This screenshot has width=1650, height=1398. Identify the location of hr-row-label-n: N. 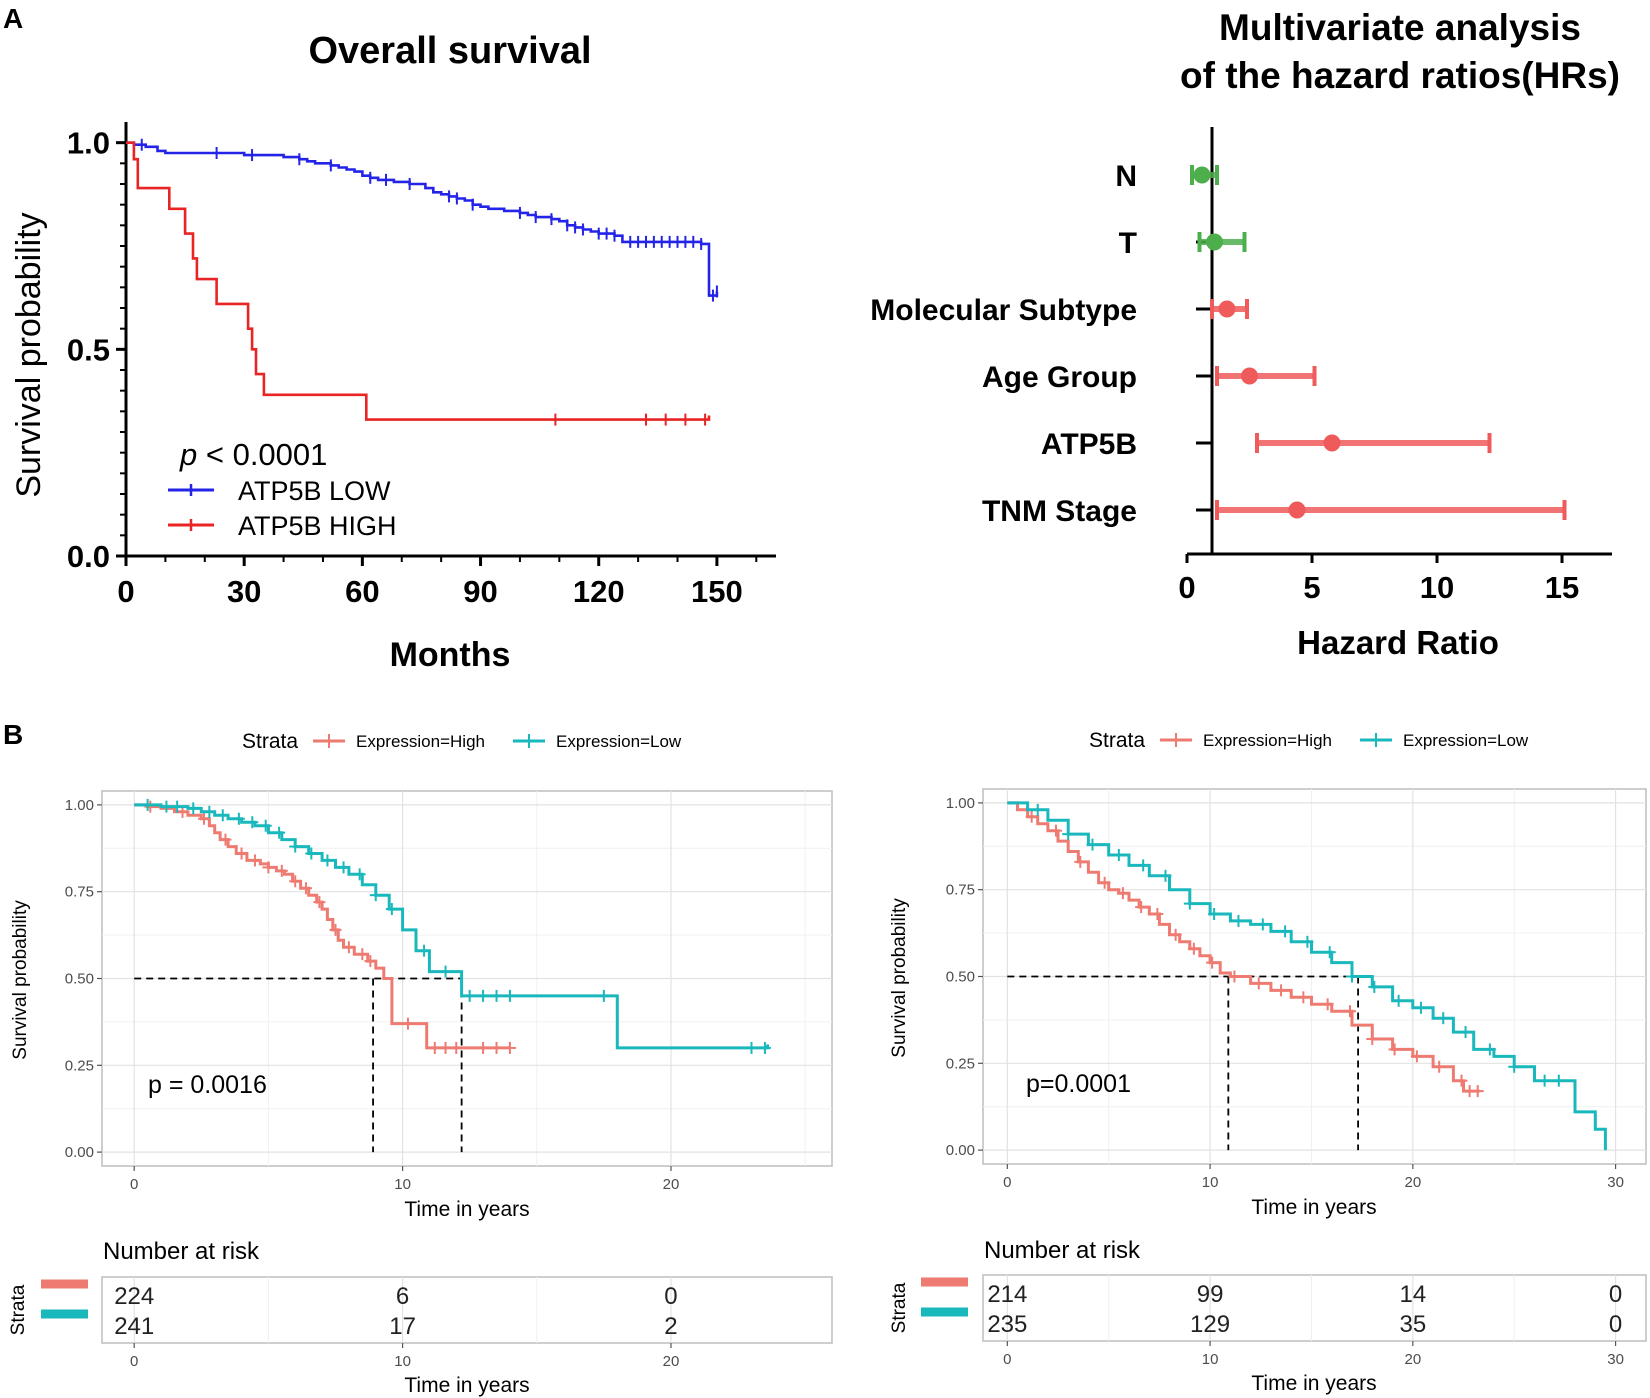
(1126, 176).